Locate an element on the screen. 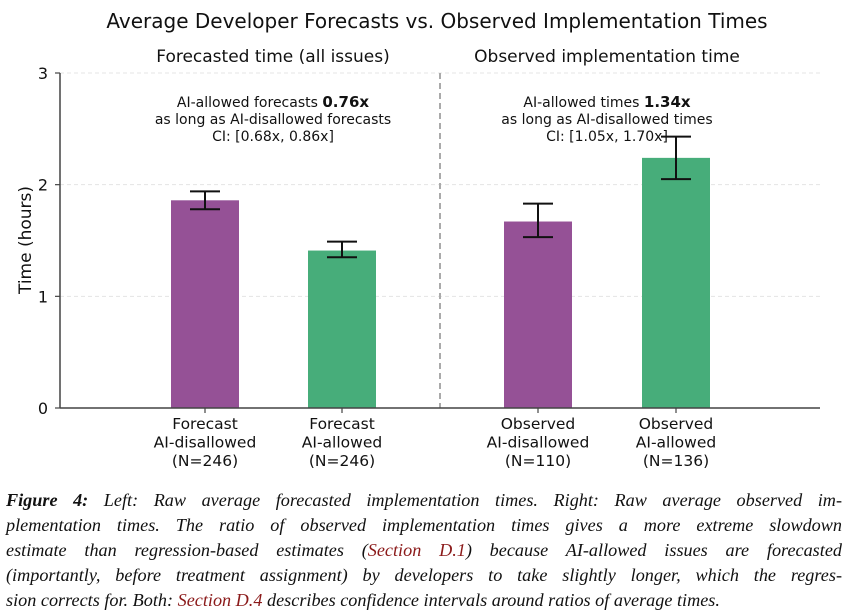 This screenshot has width=847, height=616. ratio-value: 1.34x is located at coordinates (667, 102).